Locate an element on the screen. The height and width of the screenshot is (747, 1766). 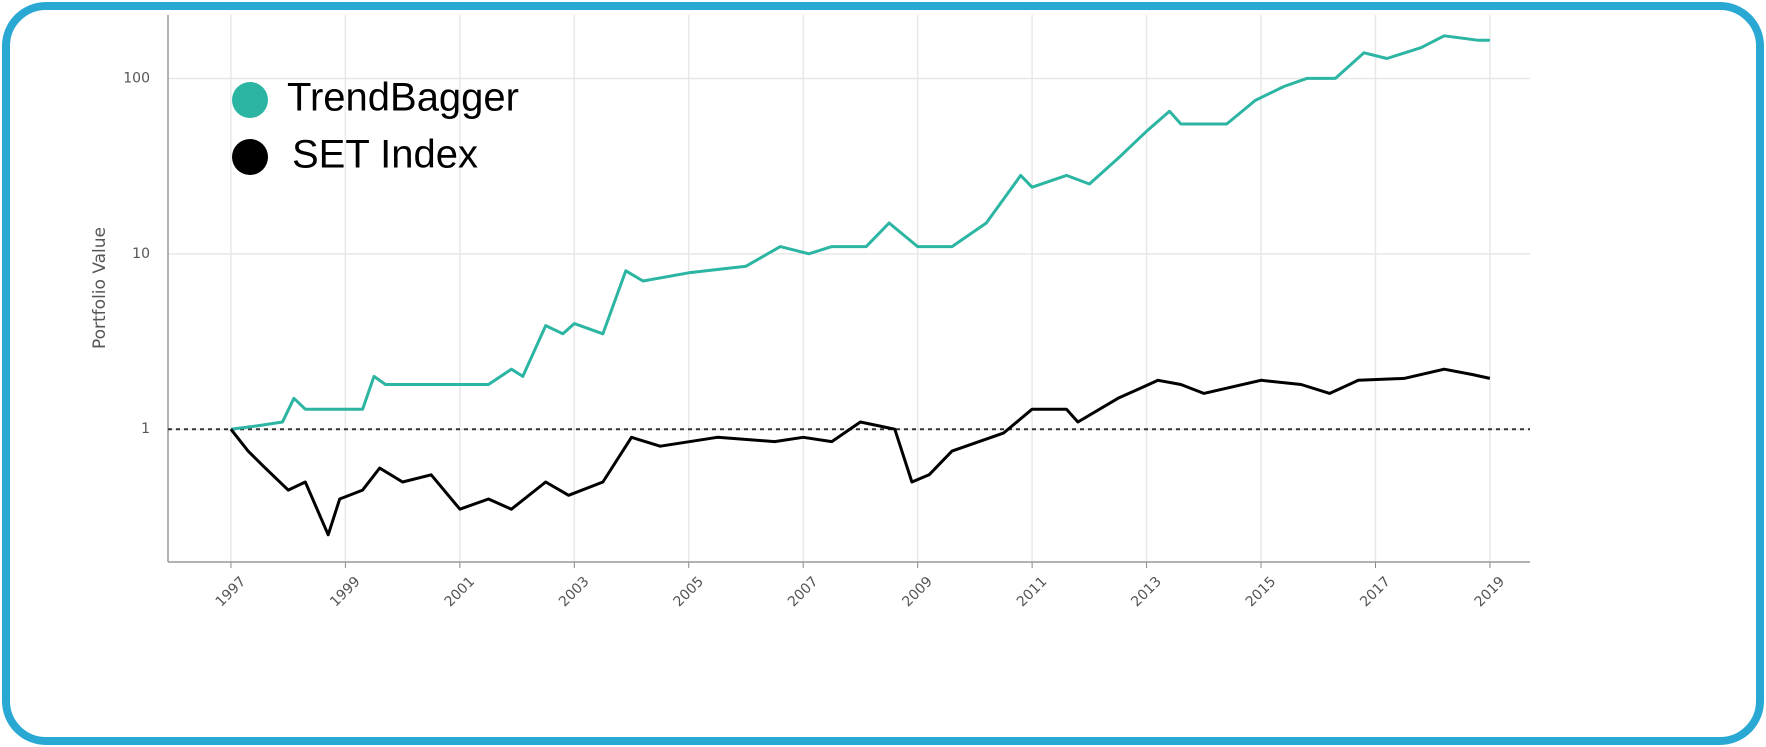
legend-label: SET Index is located at coordinates (385, 155).